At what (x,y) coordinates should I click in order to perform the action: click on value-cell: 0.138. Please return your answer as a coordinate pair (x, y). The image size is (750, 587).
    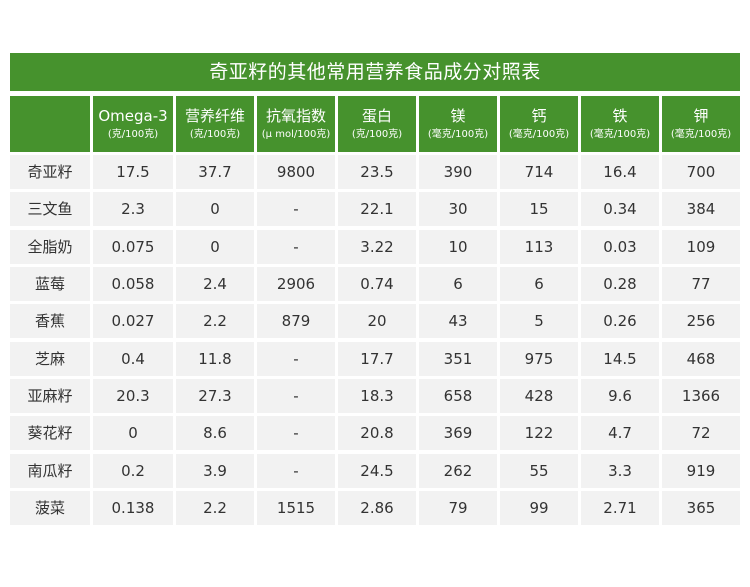
    Looking at the image, I should click on (133, 507).